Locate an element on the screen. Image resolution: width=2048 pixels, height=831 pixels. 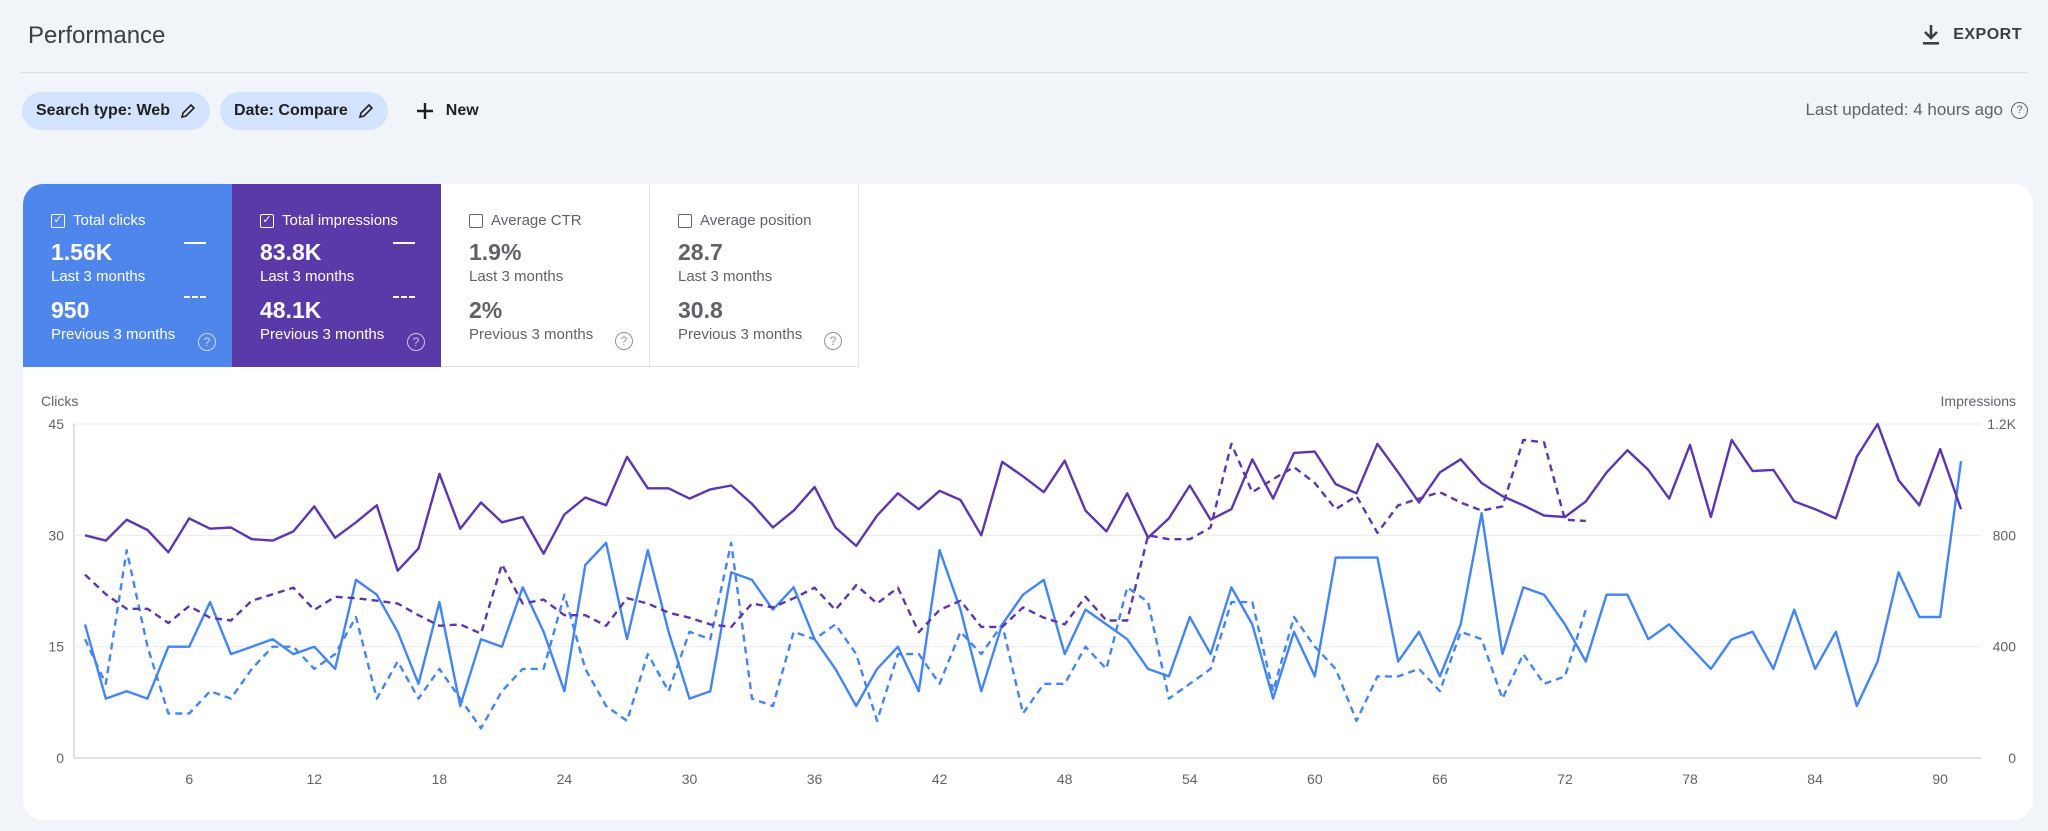
left-tick-label: 30 is located at coordinates (56, 535).